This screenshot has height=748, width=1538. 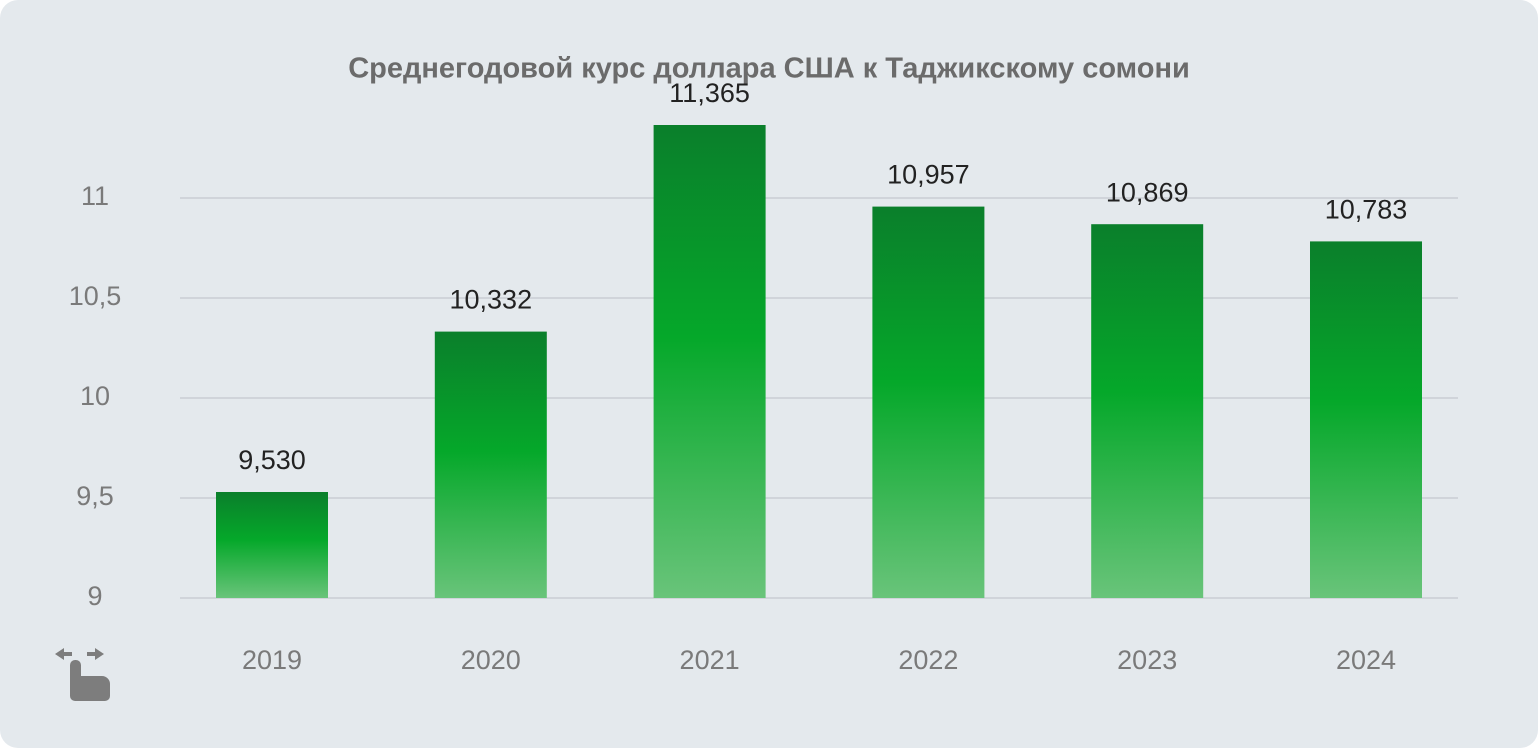 I want to click on value-label: 11,365, so click(x=709, y=93).